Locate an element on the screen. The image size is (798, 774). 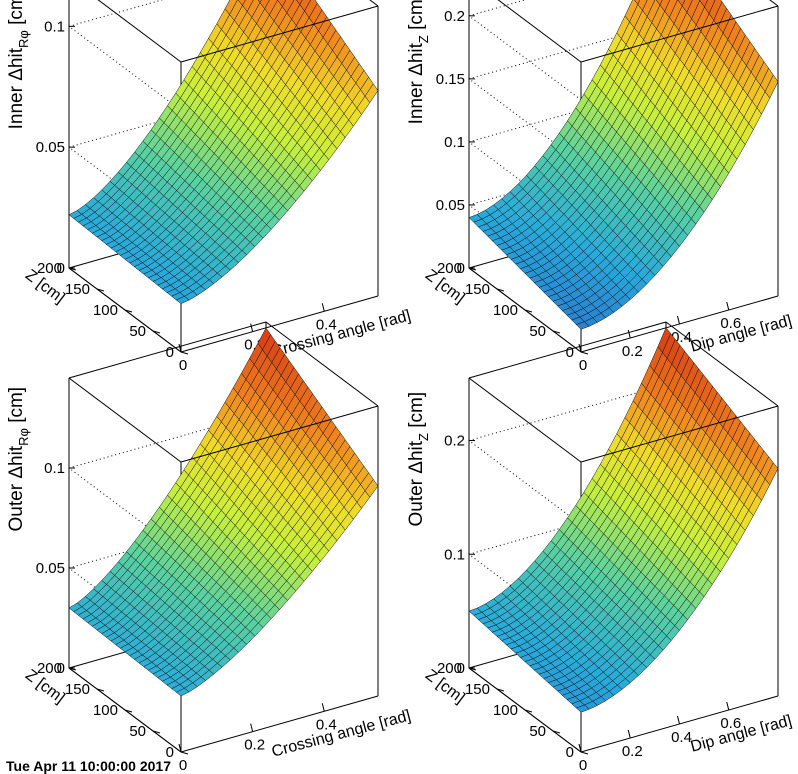
z-axis-title-main: Outer Δhit is located at coordinates (16, 488).